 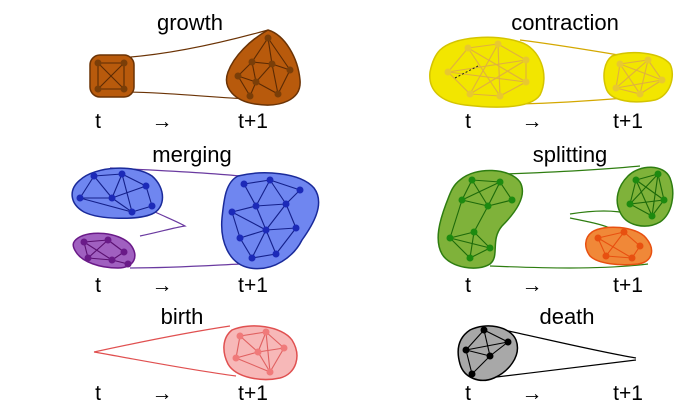 What do you see at coordinates (532, 285) in the screenshot?
I see `splitting-arrow: →` at bounding box center [532, 285].